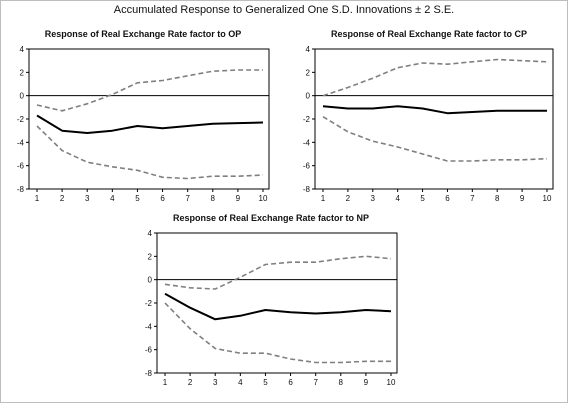 The image size is (568, 403). What do you see at coordinates (308, 96) in the screenshot?
I see `y-tick-label-cp: 0` at bounding box center [308, 96].